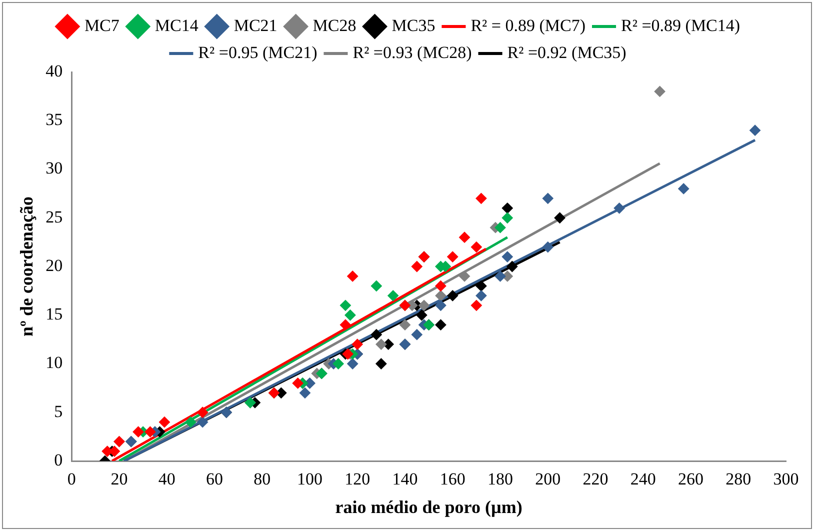 The image size is (814, 531). What do you see at coordinates (26, 266) in the screenshot?
I see `y-axis-title: nº de coordenação` at bounding box center [26, 266].